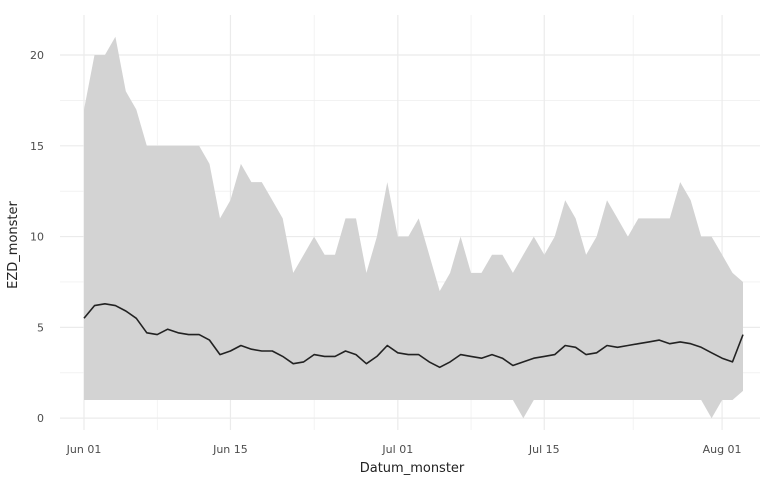 This screenshot has width=771, height=477. Describe the element at coordinates (13, 244) in the screenshot. I see `y-axis-title: EZD_monster` at that location.